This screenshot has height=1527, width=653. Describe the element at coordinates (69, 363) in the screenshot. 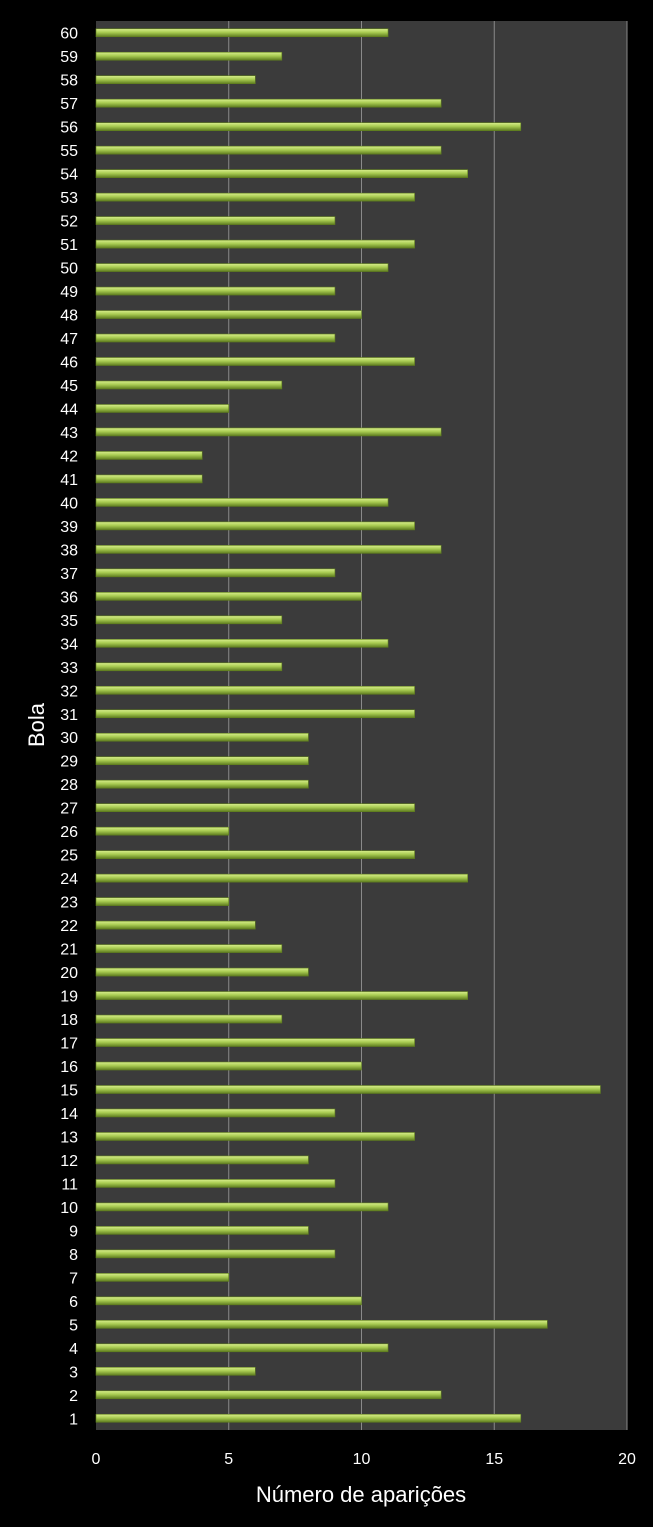

I see `y-tick-label-46: 46` at that location.